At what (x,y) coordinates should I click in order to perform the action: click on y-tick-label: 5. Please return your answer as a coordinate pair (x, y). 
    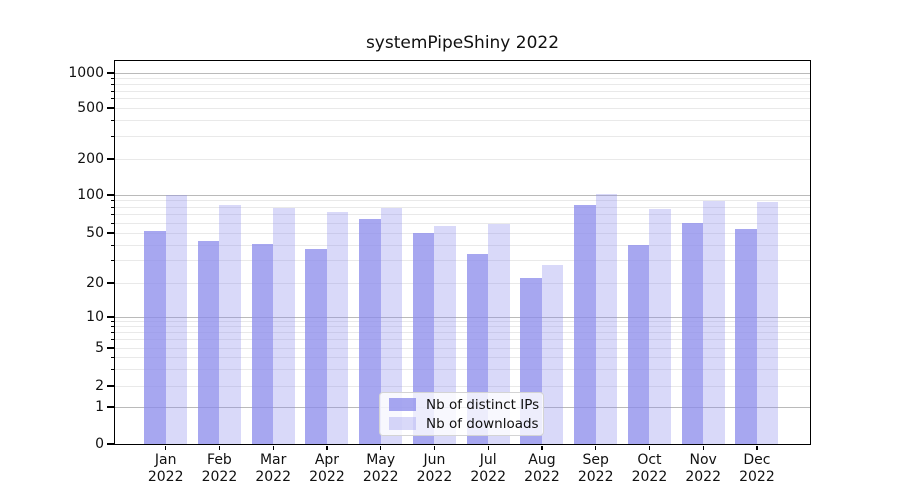
    Looking at the image, I should click on (99, 348).